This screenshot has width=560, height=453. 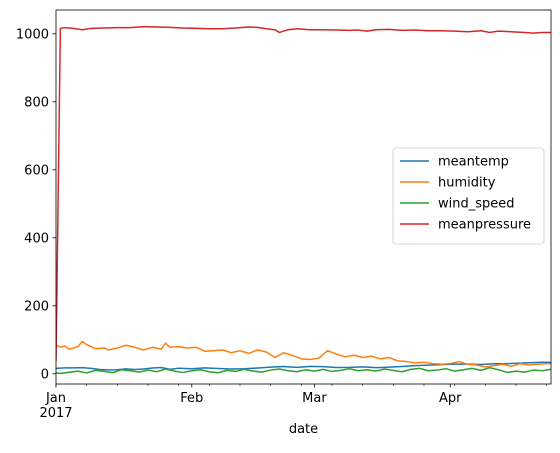 I want to click on legend-label-wind_speed: wind_speed, so click(x=476, y=204).